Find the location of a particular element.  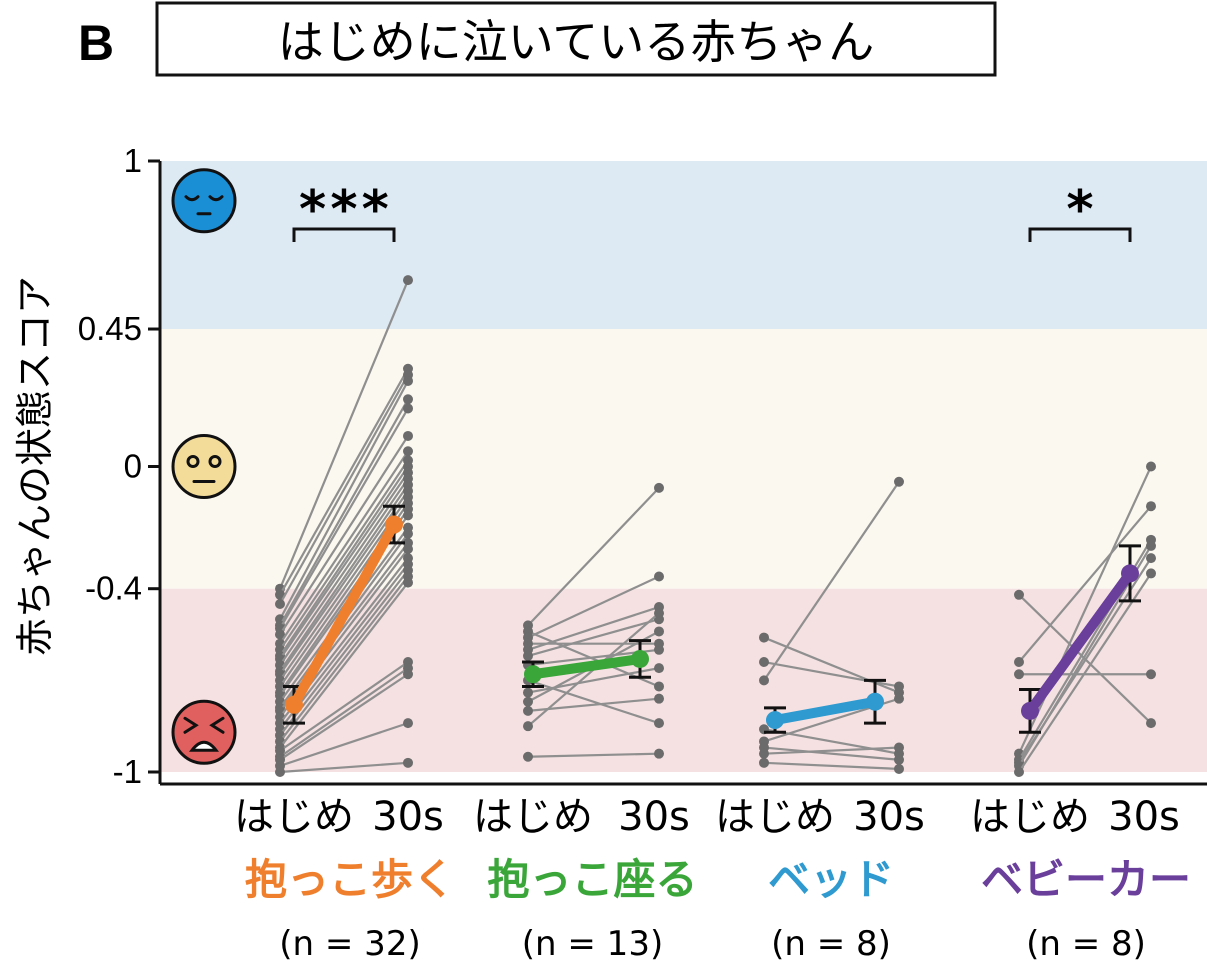

y-tick-label: 1 is located at coordinates (133, 160).